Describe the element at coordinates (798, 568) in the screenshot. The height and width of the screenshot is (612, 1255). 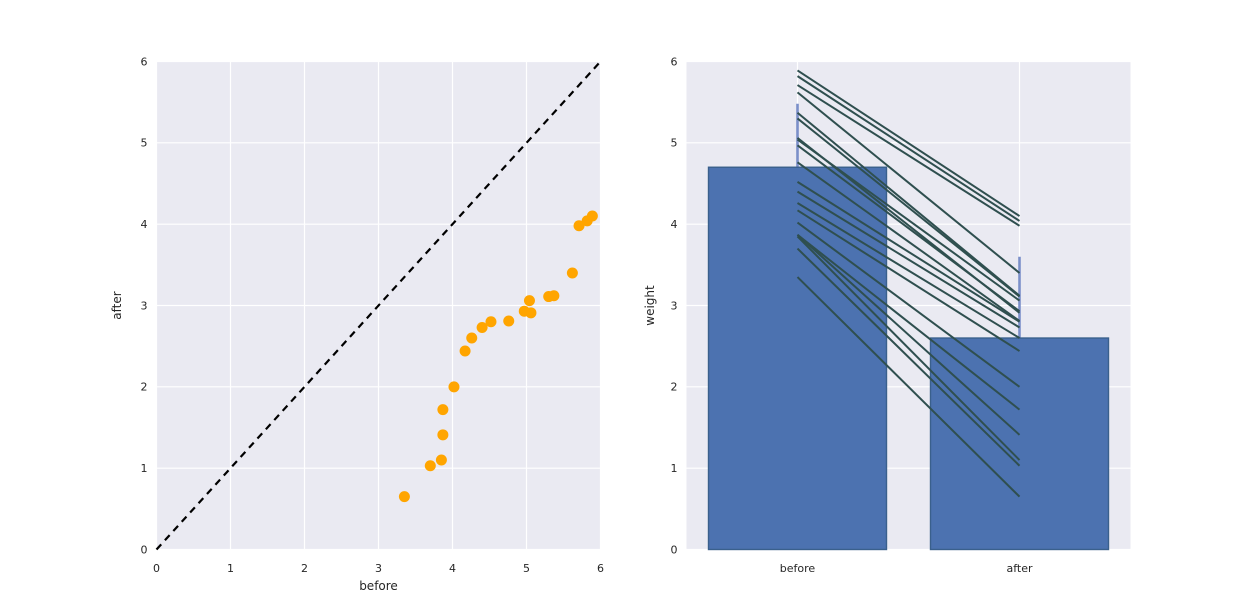
I see `category-tick-label: before` at that location.